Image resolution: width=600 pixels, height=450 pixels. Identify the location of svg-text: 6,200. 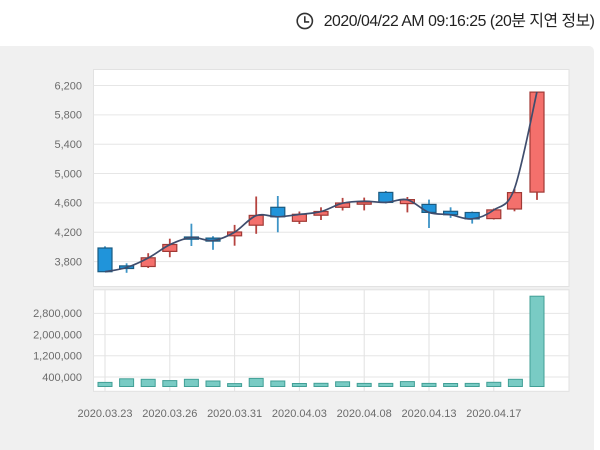
(68, 86).